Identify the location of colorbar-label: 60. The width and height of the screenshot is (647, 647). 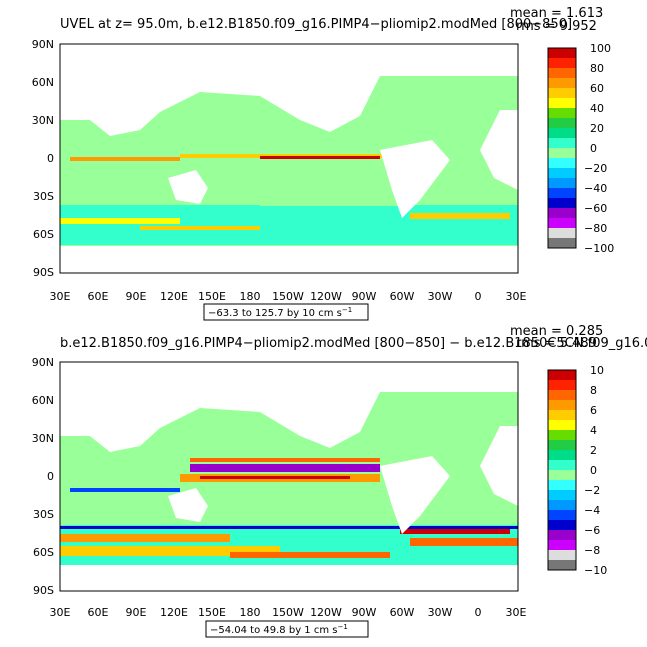
(597, 88).